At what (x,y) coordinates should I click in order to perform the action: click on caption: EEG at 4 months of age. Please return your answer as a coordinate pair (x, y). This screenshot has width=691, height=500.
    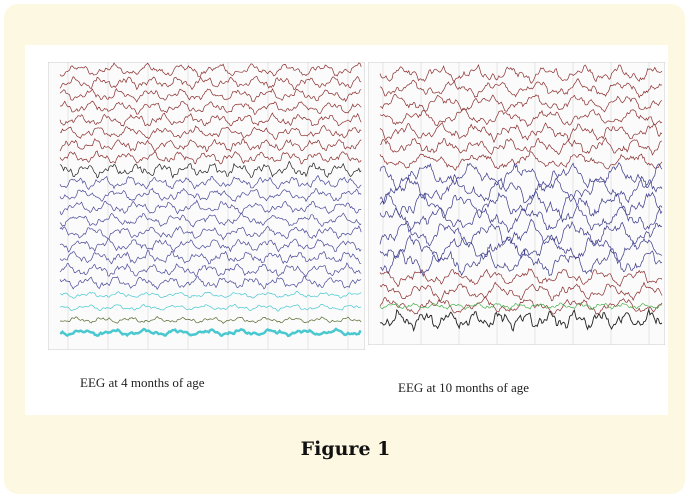
    Looking at the image, I should click on (142, 382).